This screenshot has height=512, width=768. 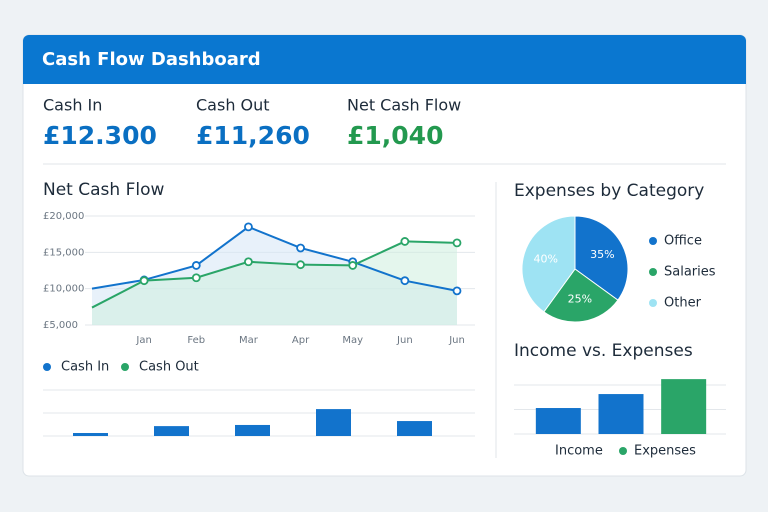 What do you see at coordinates (690, 272) in the screenshot?
I see `legend-label: Salaries` at bounding box center [690, 272].